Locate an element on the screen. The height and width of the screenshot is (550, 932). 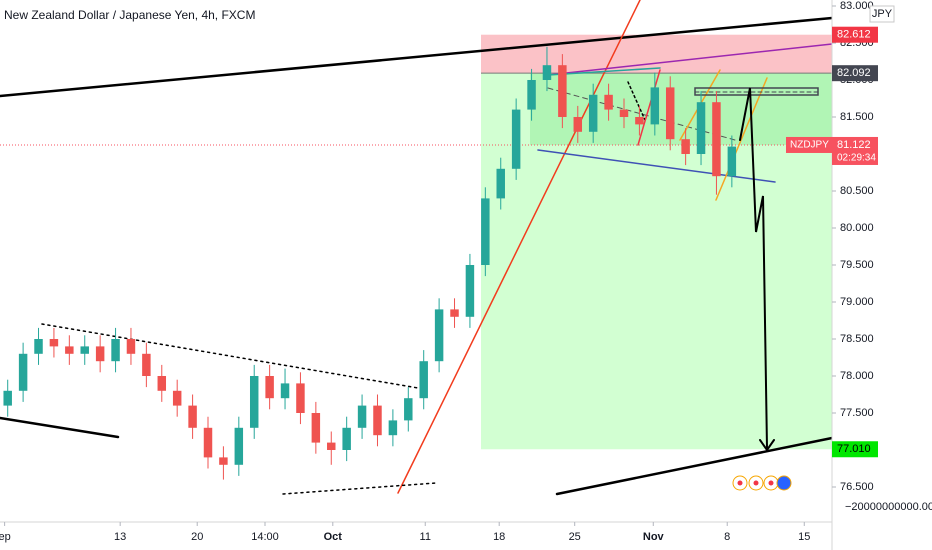
currency-box is located at coordinates (882, 14).